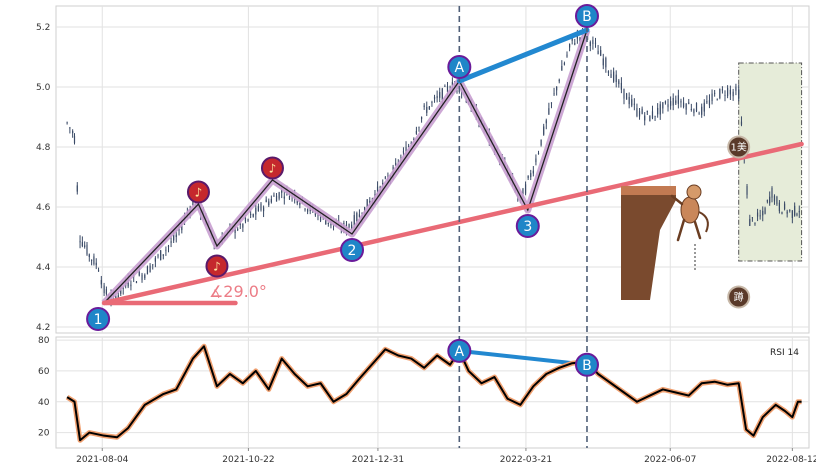 Image resolution: width=816 pixels, height=471 pixels. I want to click on marker-label-pivot: 1, so click(98, 320).